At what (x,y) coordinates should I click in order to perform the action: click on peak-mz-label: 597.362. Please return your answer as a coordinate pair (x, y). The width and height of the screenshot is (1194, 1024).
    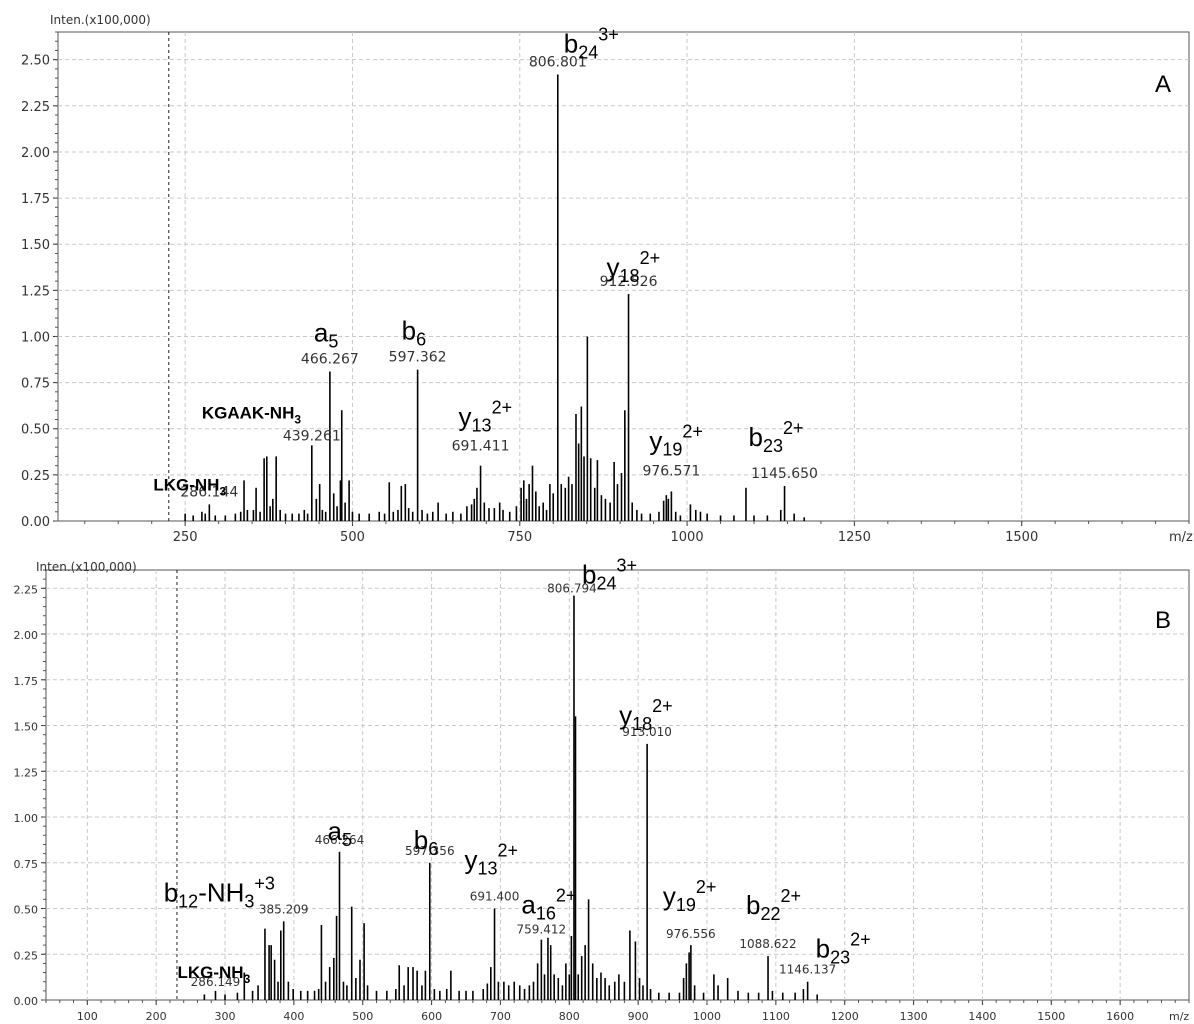
    Looking at the image, I should click on (418, 358).